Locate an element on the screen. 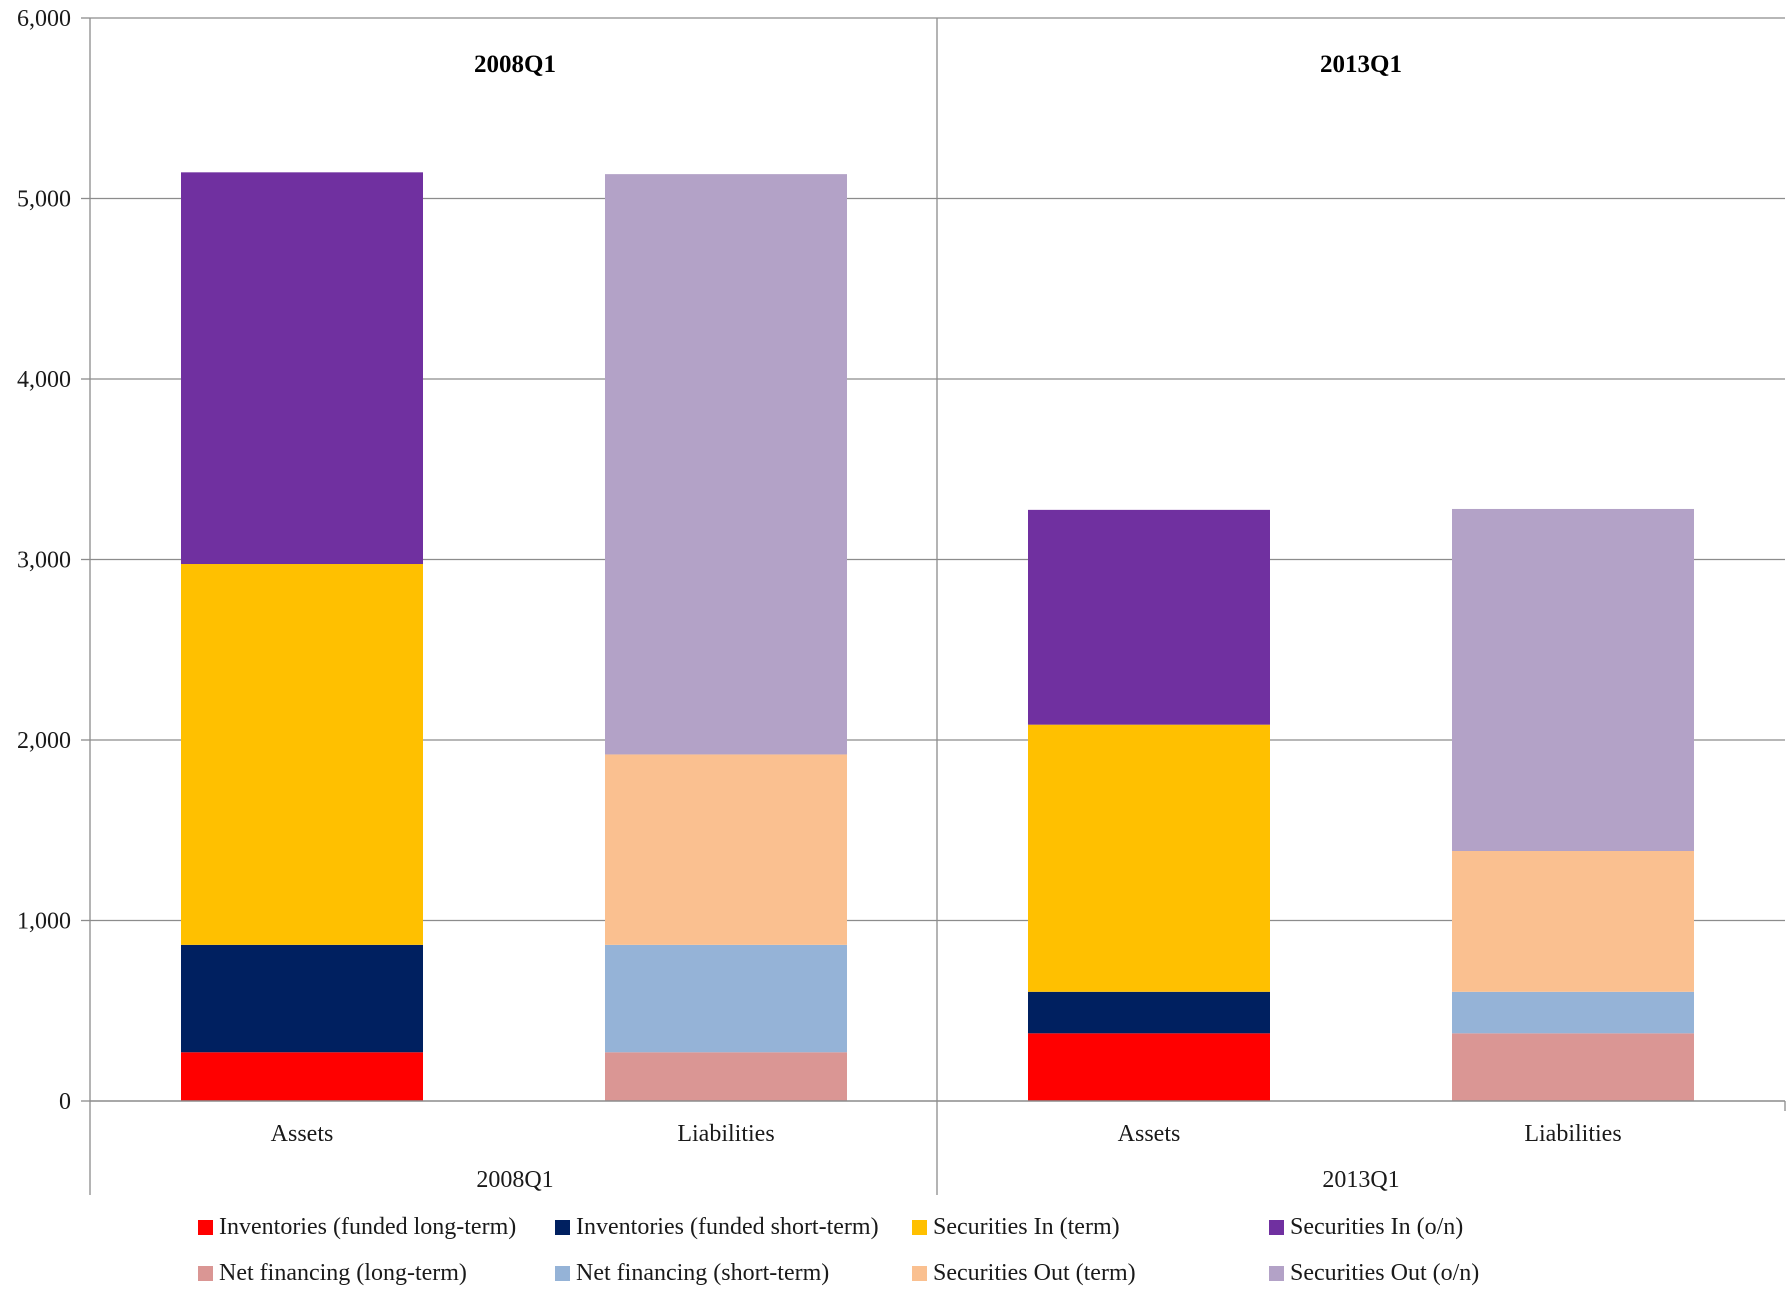 This screenshot has height=1302, width=1787. legend-label: Securities Out (o/n) is located at coordinates (1384, 1273).